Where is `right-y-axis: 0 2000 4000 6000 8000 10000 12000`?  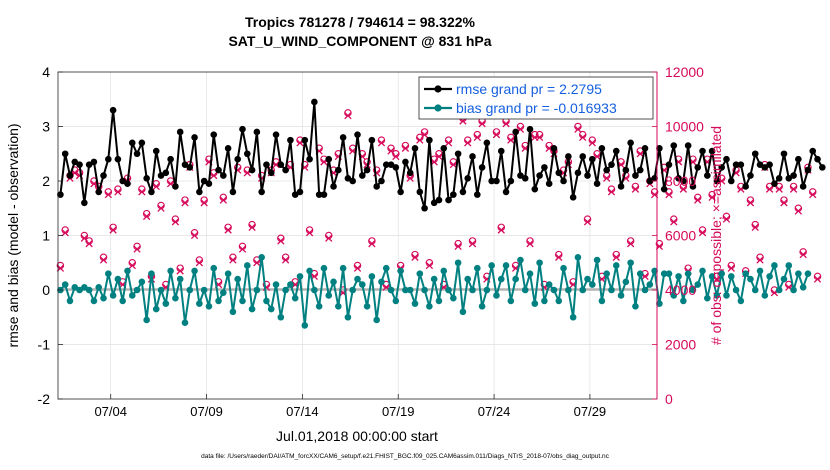
right-y-axis: 0 2000 4000 6000 8000 10000 12000 is located at coordinates (678, 235).